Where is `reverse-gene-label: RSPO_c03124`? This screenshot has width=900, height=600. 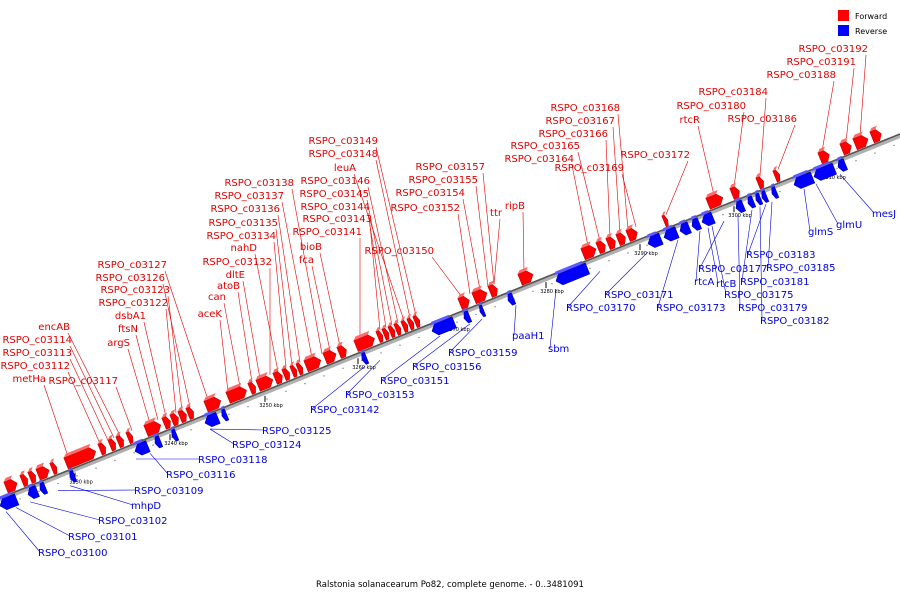
reverse-gene-label: RSPO_c03124 is located at coordinates (267, 445).